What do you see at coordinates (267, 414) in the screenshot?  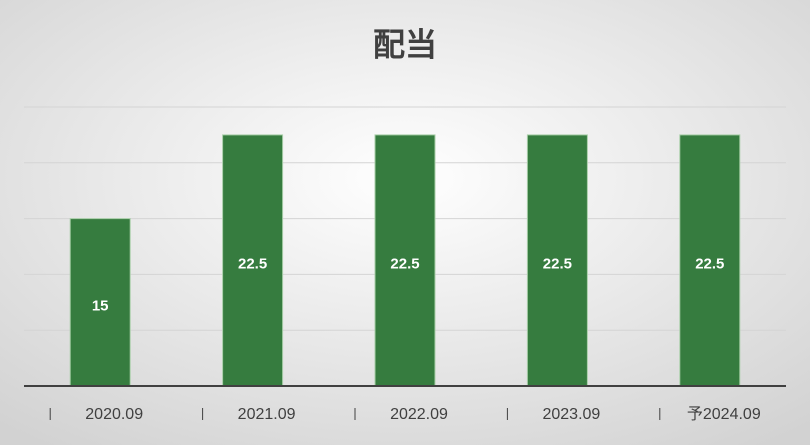 I see `x-tick-label: 2021.09` at bounding box center [267, 414].